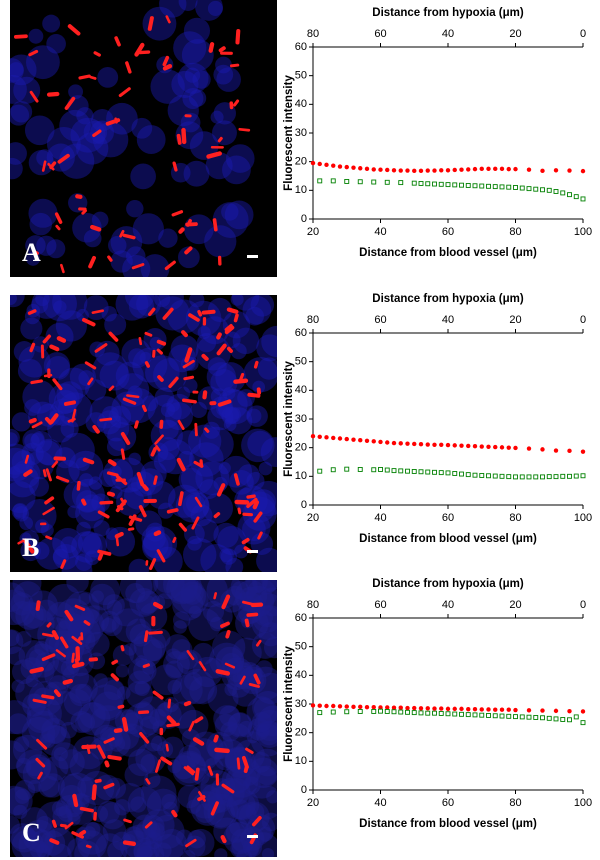 The height and width of the screenshot is (860, 600). Describe the element at coordinates (301, 675) in the screenshot. I see `y-tick-label: 40` at that location.